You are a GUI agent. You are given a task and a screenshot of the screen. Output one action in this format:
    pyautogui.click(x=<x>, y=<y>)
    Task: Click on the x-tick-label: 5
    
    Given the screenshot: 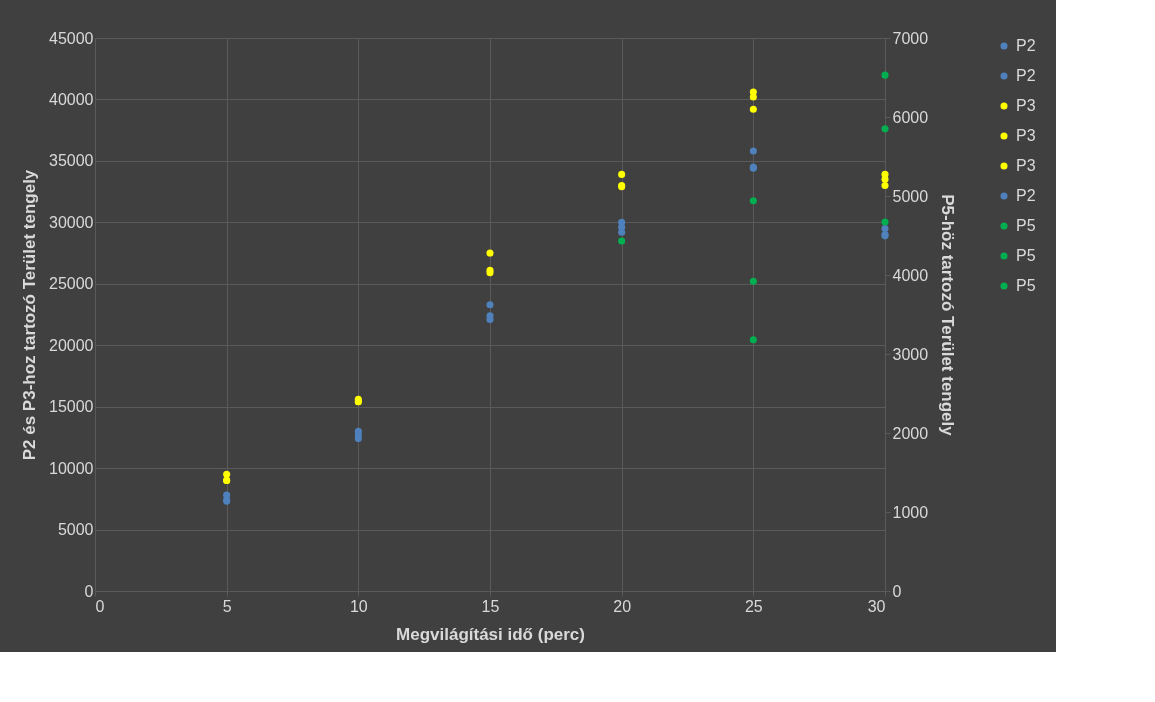 What is the action you would take?
    pyautogui.click(x=227, y=606)
    